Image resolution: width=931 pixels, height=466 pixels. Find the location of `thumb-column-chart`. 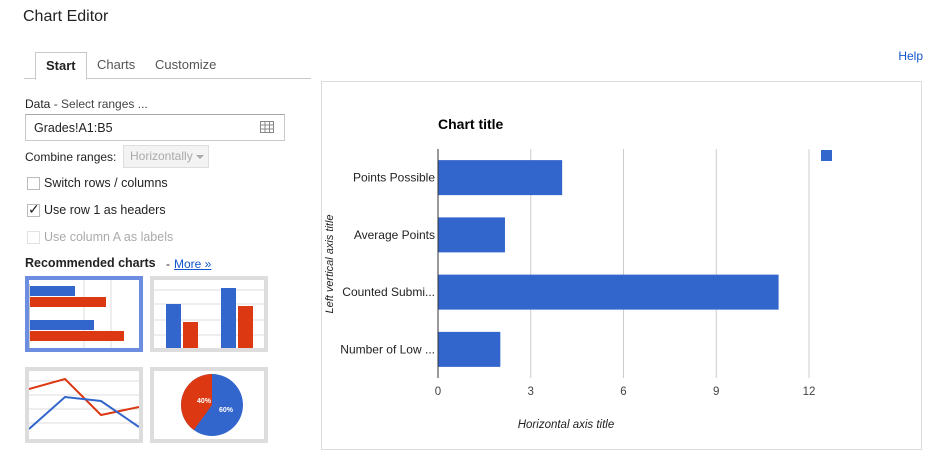

thumb-column-chart is located at coordinates (209, 314).